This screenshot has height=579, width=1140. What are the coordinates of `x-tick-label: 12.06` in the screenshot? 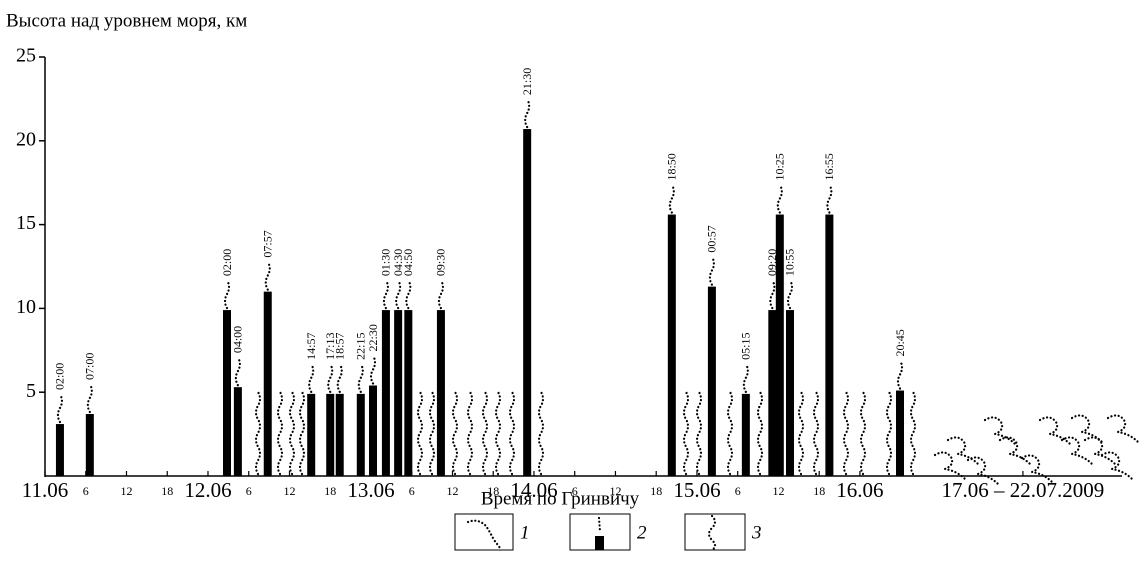 It's located at (207, 490).